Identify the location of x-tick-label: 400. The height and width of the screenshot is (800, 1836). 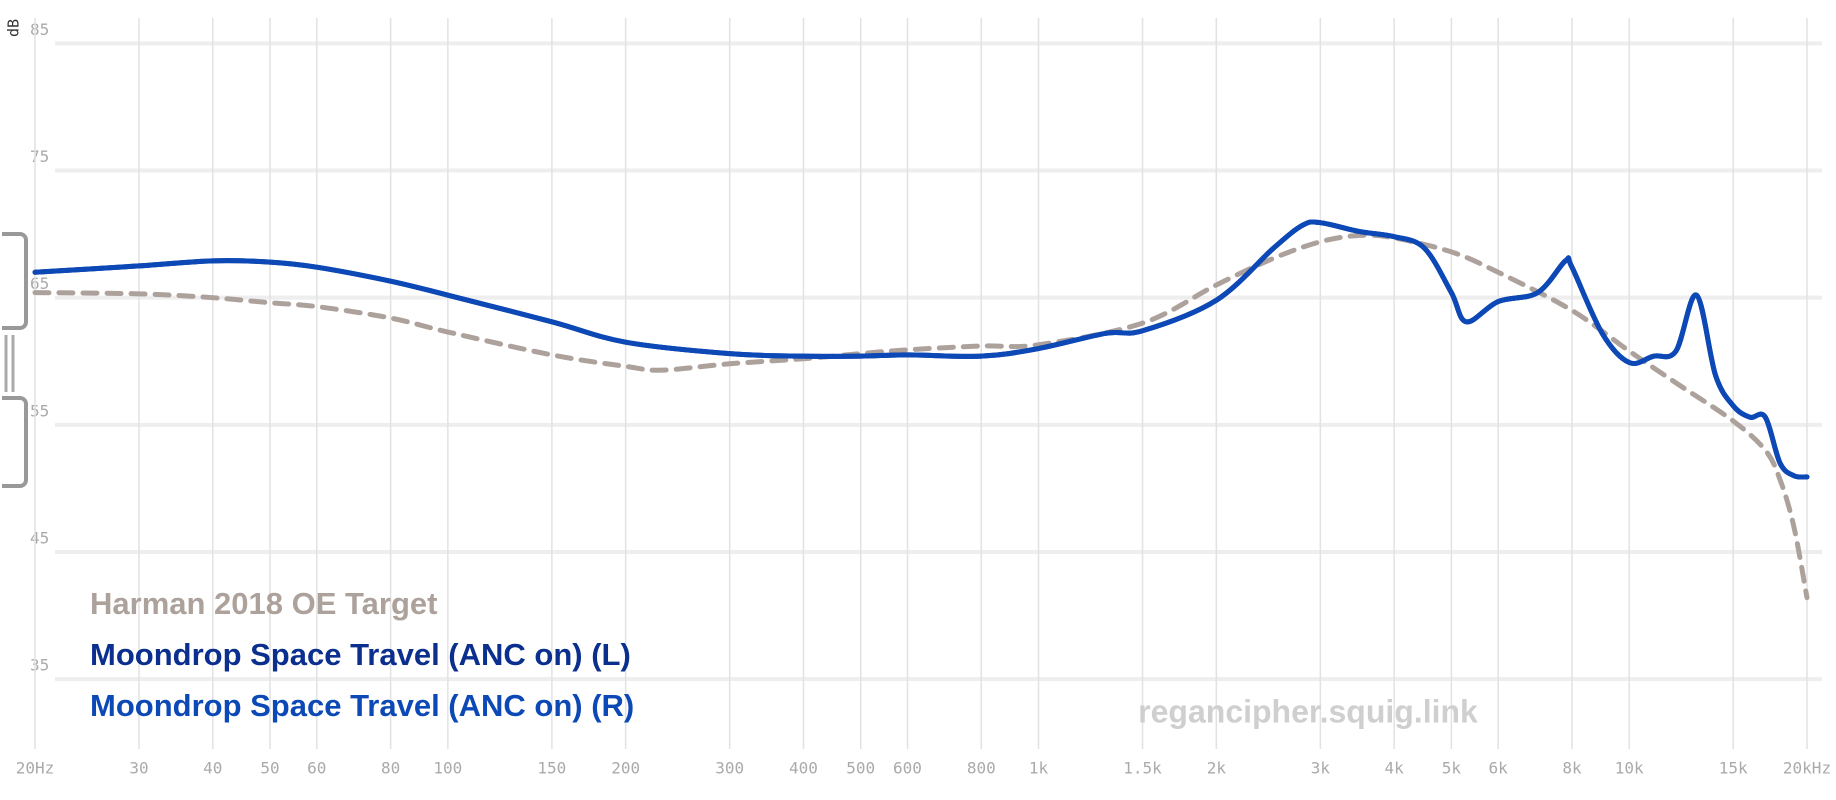
(803, 768).